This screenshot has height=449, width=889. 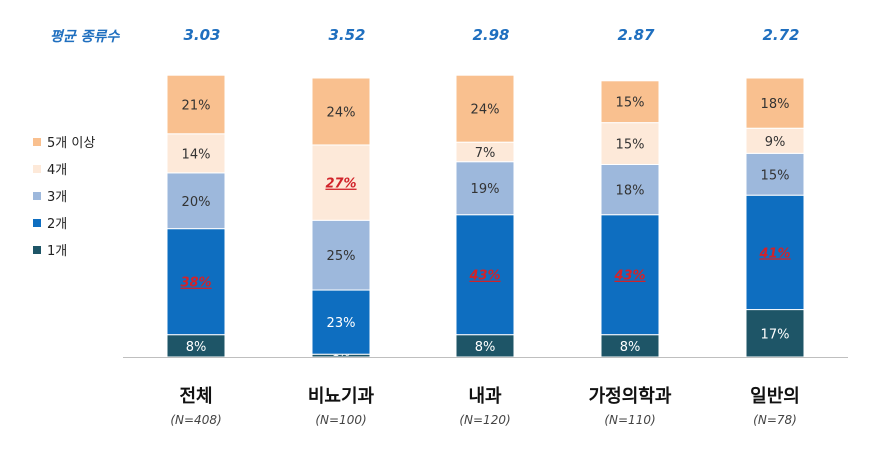 I want to click on data-label: 19%, so click(x=485, y=189).